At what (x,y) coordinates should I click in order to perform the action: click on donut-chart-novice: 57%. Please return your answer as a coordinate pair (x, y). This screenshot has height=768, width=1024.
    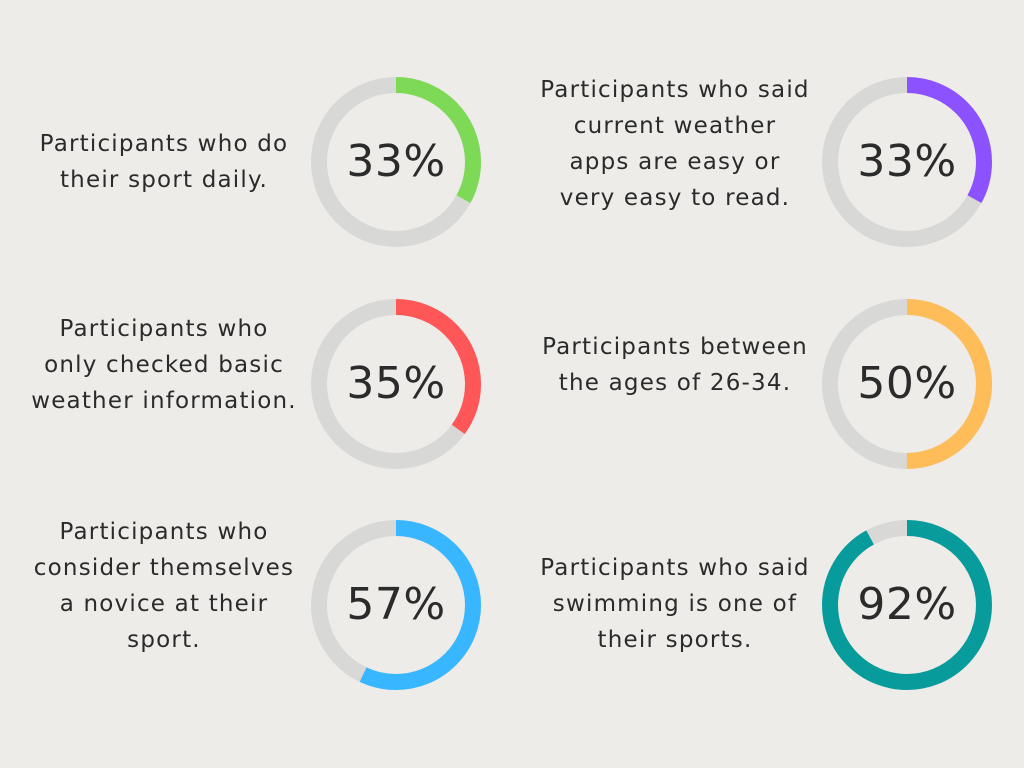
    Looking at the image, I should click on (396, 605).